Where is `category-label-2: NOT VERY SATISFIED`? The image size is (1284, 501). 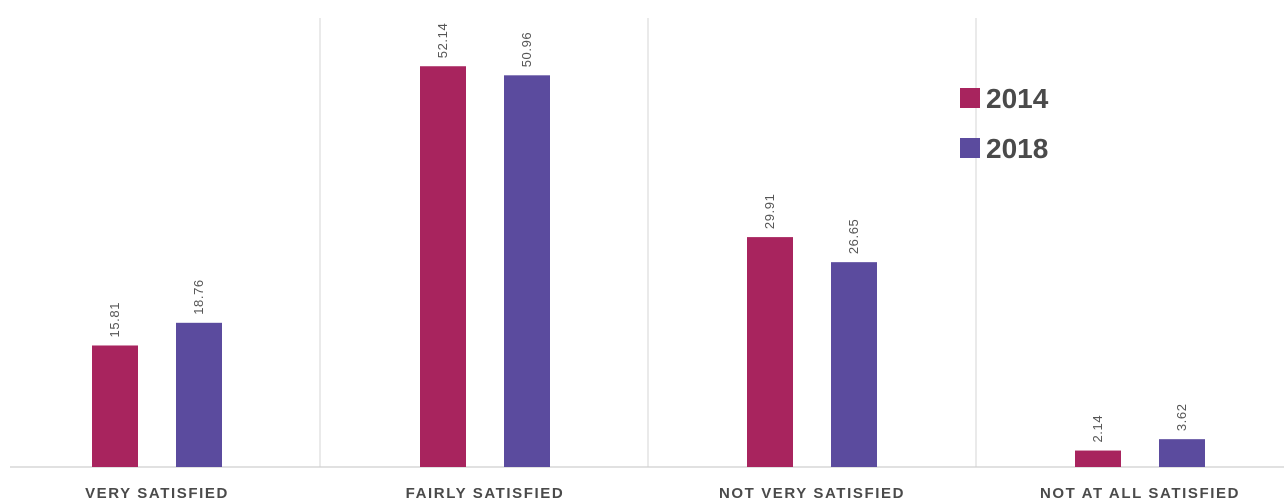 category-label-2: NOT VERY SATISFIED is located at coordinates (812, 493).